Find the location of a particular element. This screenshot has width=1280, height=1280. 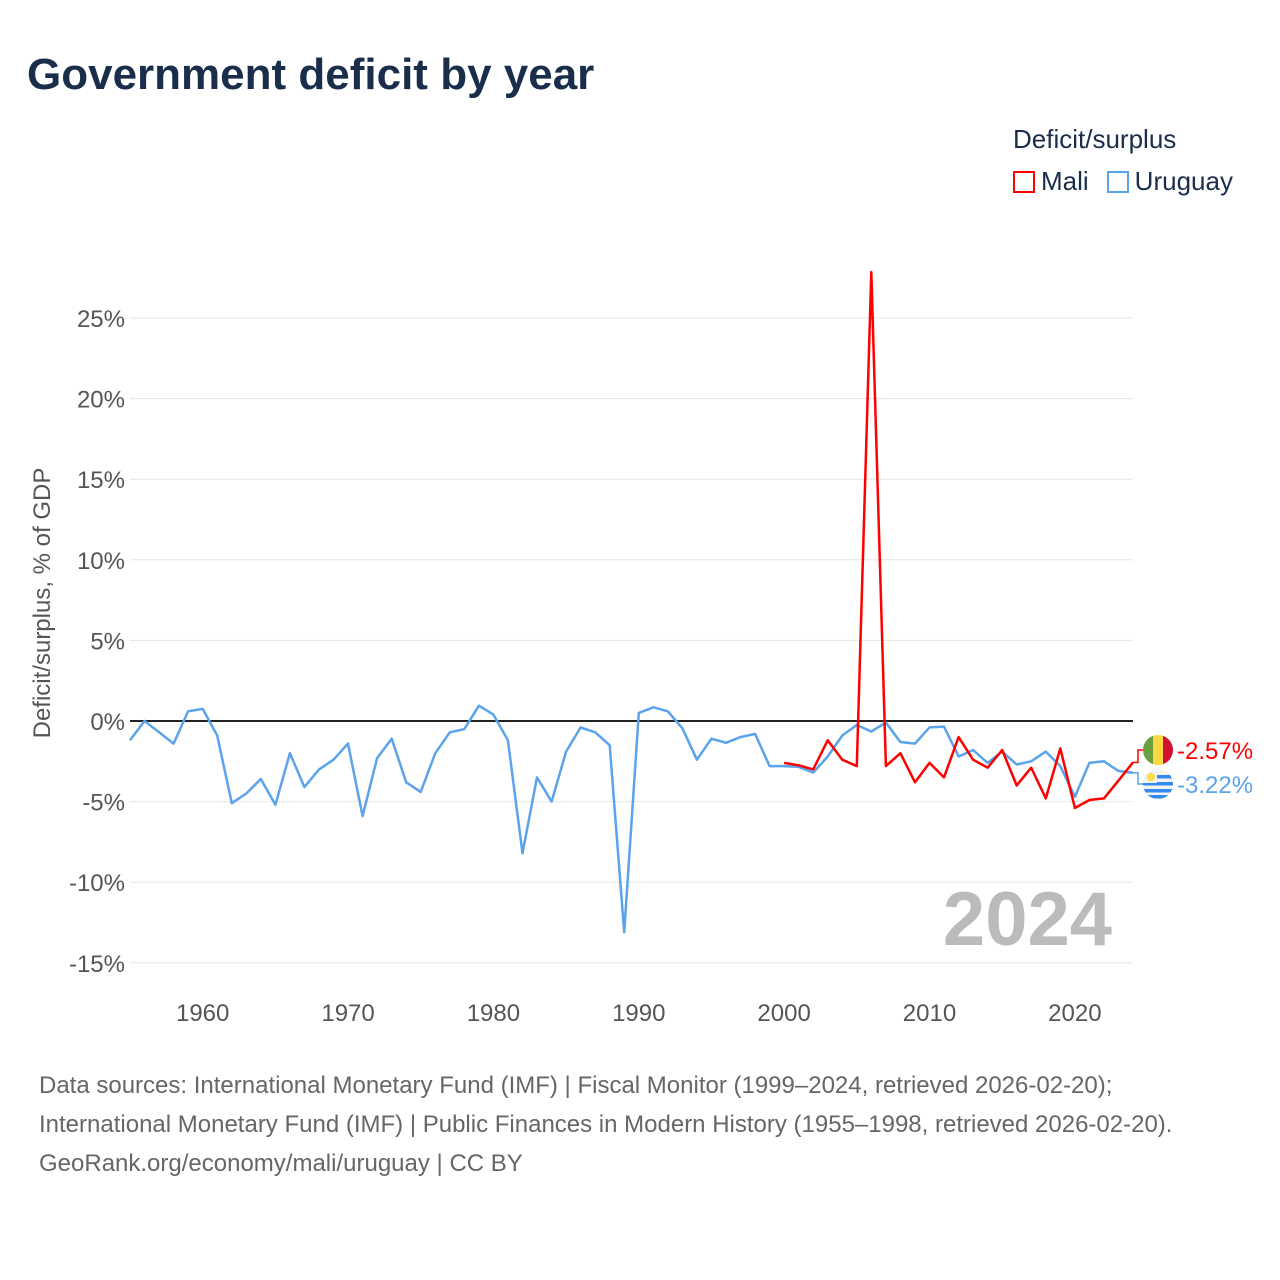

chart-title: Government deficit by year is located at coordinates (311, 74).